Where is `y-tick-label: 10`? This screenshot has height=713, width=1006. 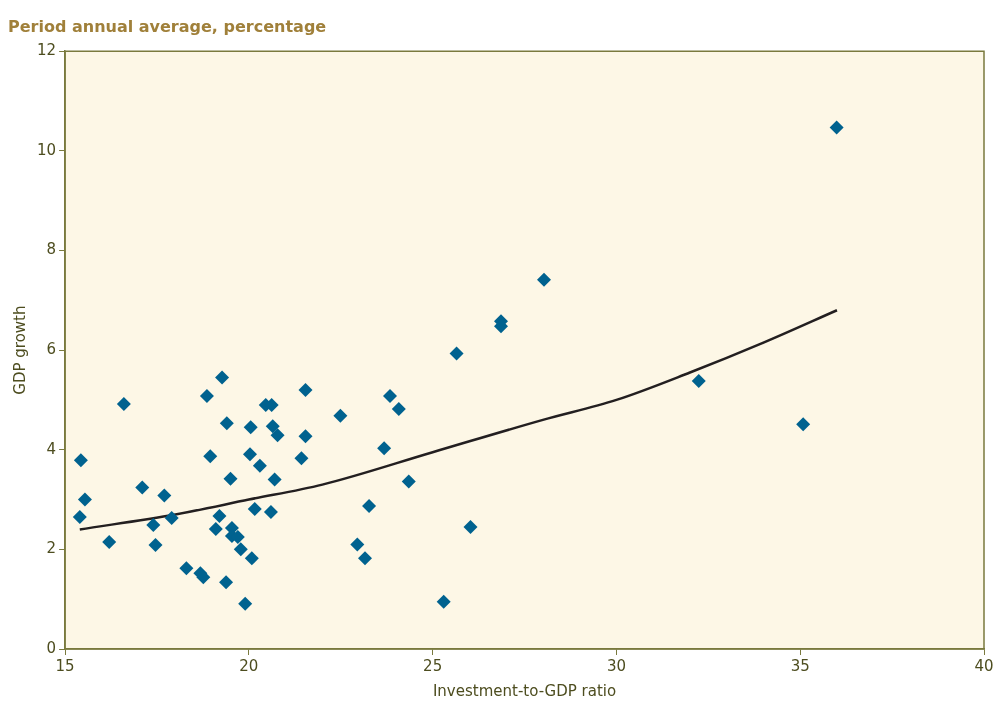
y-tick-label: 10 is located at coordinates (46, 149).